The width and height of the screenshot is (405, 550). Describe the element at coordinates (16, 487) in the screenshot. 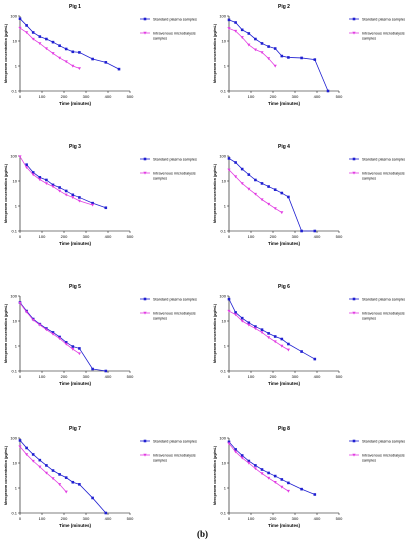

I see `y-tick-label: 1` at that location.